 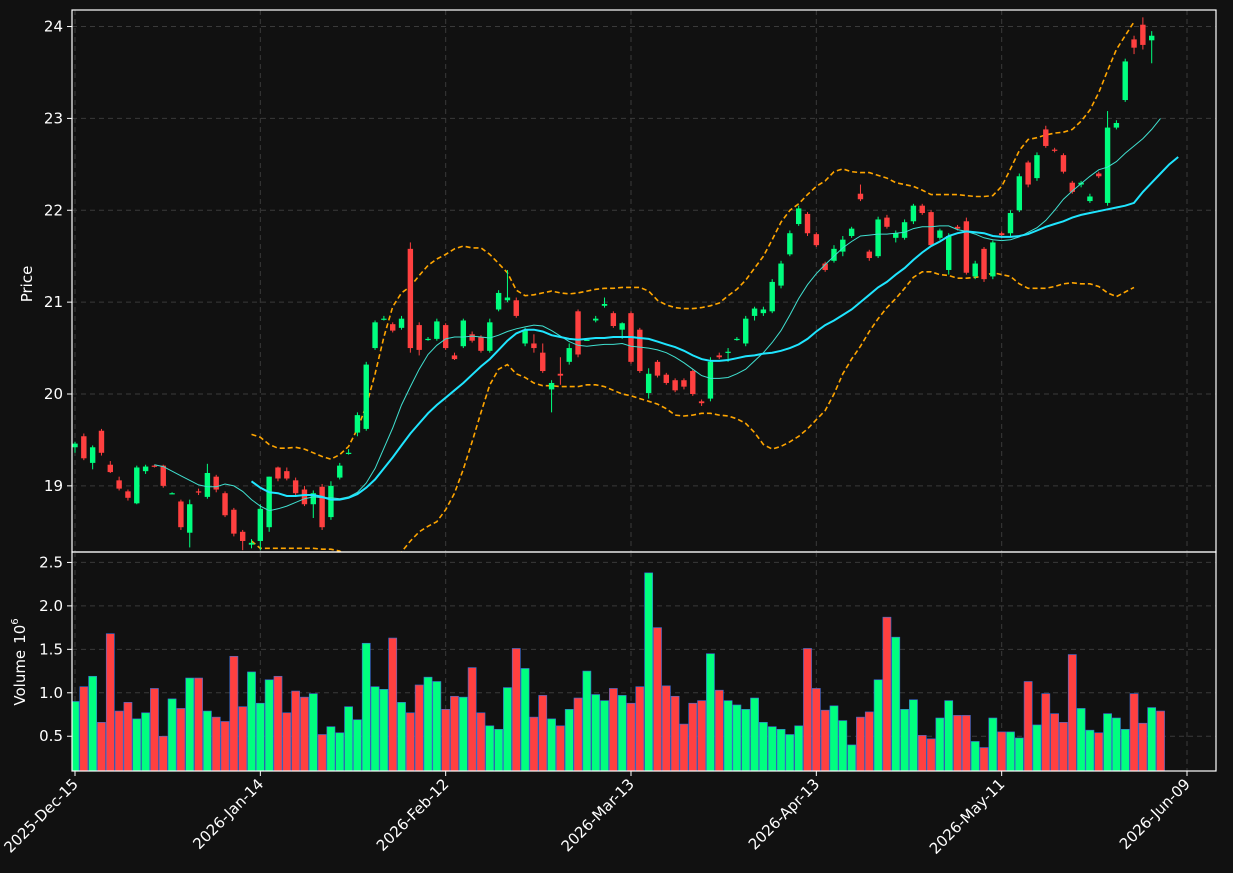 What do you see at coordinates (53, 27) in the screenshot?
I see `price-tick-label: 24` at bounding box center [53, 27].